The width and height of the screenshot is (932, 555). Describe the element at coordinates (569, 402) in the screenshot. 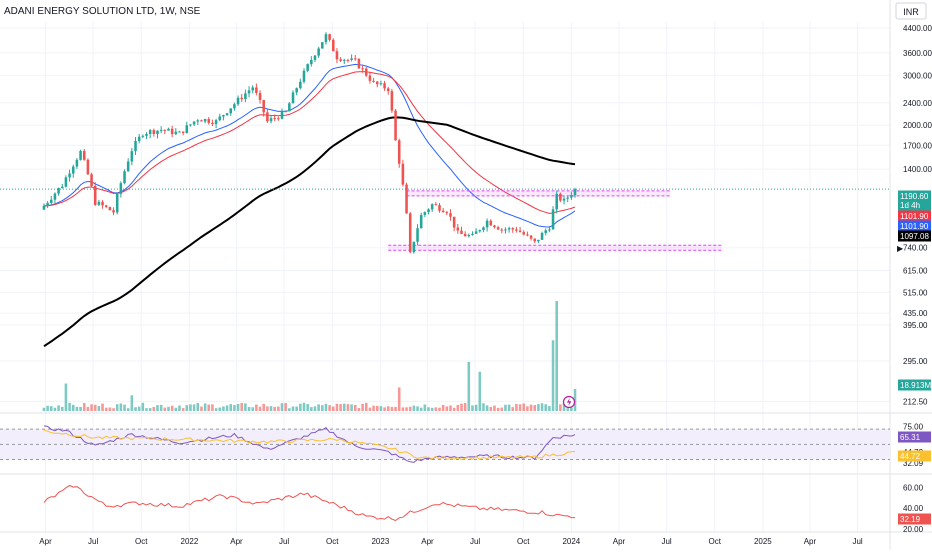

I see `alert-icon` at that location.